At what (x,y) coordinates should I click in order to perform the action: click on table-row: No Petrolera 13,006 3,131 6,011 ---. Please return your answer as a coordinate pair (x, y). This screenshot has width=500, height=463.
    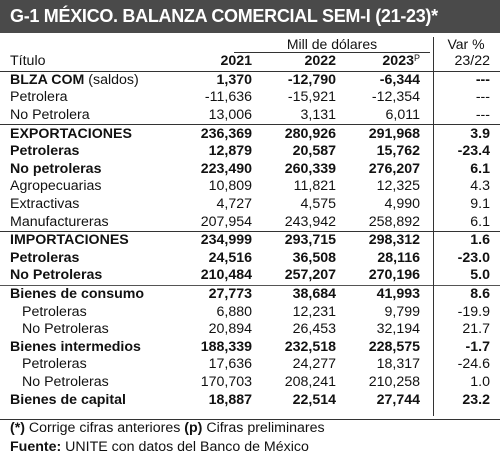
    Looking at the image, I should click on (250, 116).